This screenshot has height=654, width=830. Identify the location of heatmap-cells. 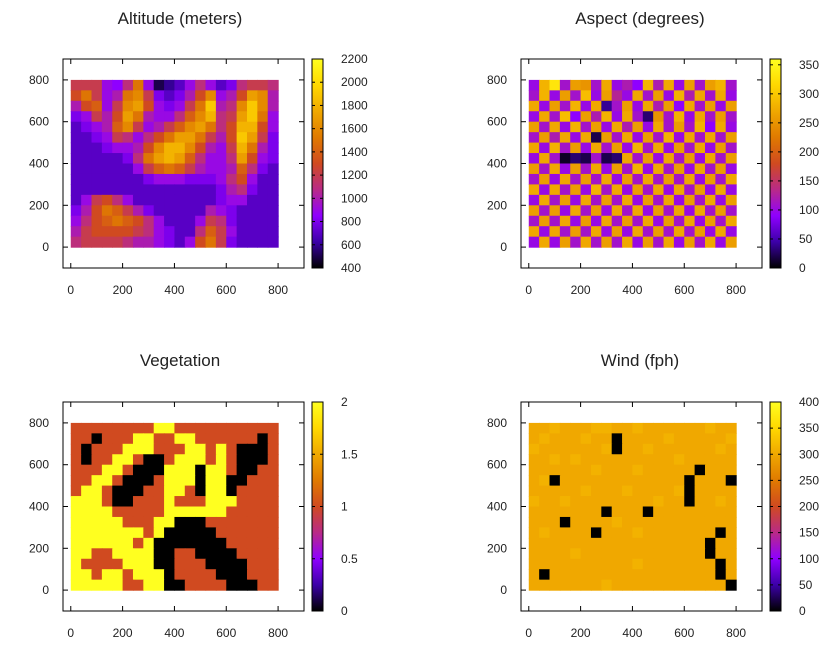
(632, 506).